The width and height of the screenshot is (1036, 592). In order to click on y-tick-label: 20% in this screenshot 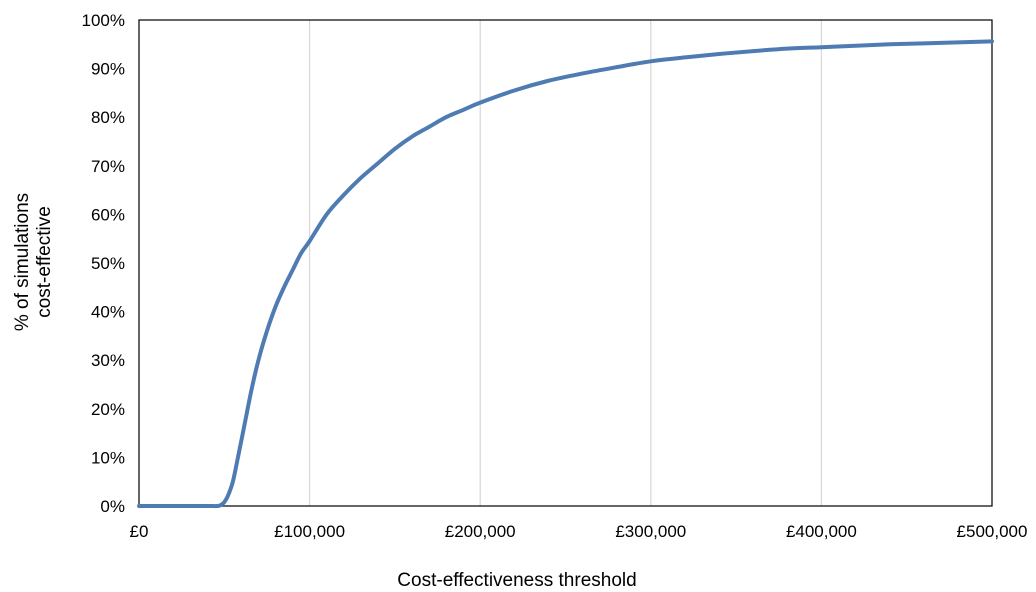, I will do `click(108, 409)`.